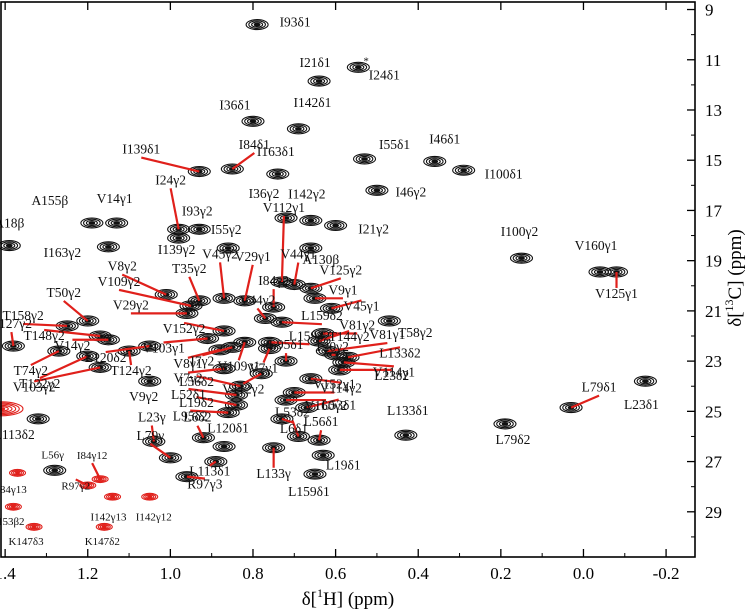 The height and width of the screenshot is (613, 751). What do you see at coordinates (8, 573) in the screenshot?
I see `x-tick-label: 1.4` at bounding box center [8, 573].